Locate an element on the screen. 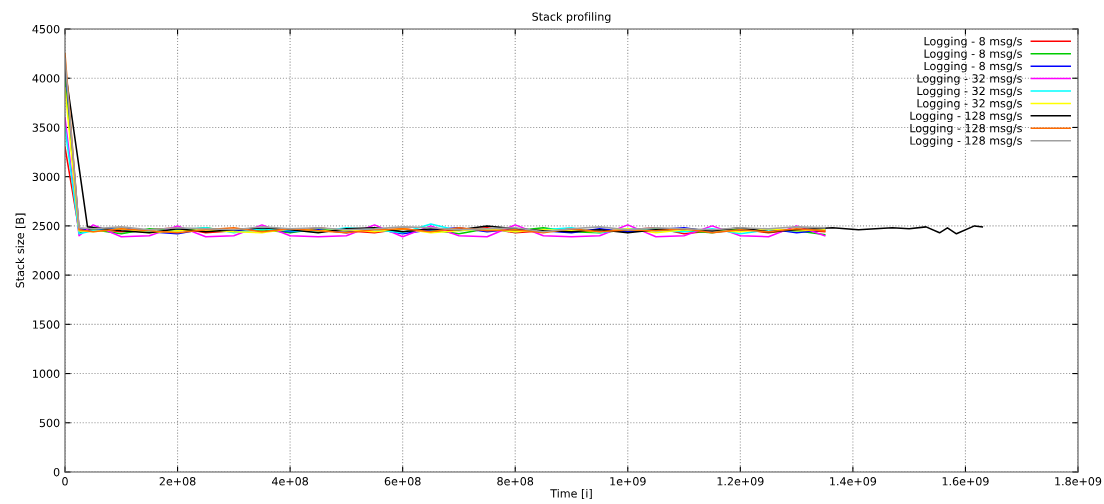 The width and height of the screenshot is (1104, 504). x-tick-label: 1e+09 is located at coordinates (628, 481).